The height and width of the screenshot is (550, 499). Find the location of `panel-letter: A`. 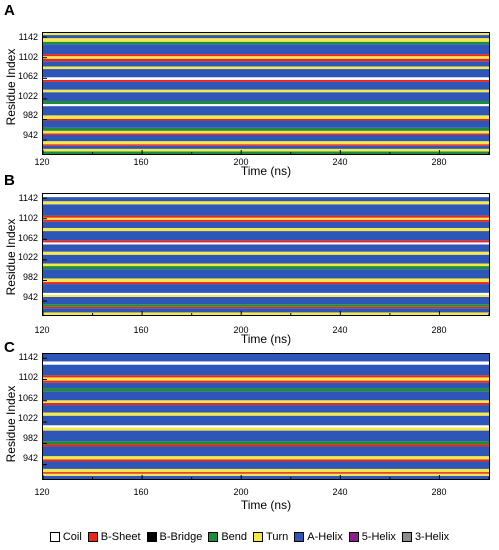

panel-letter: A is located at coordinates (9, 10).